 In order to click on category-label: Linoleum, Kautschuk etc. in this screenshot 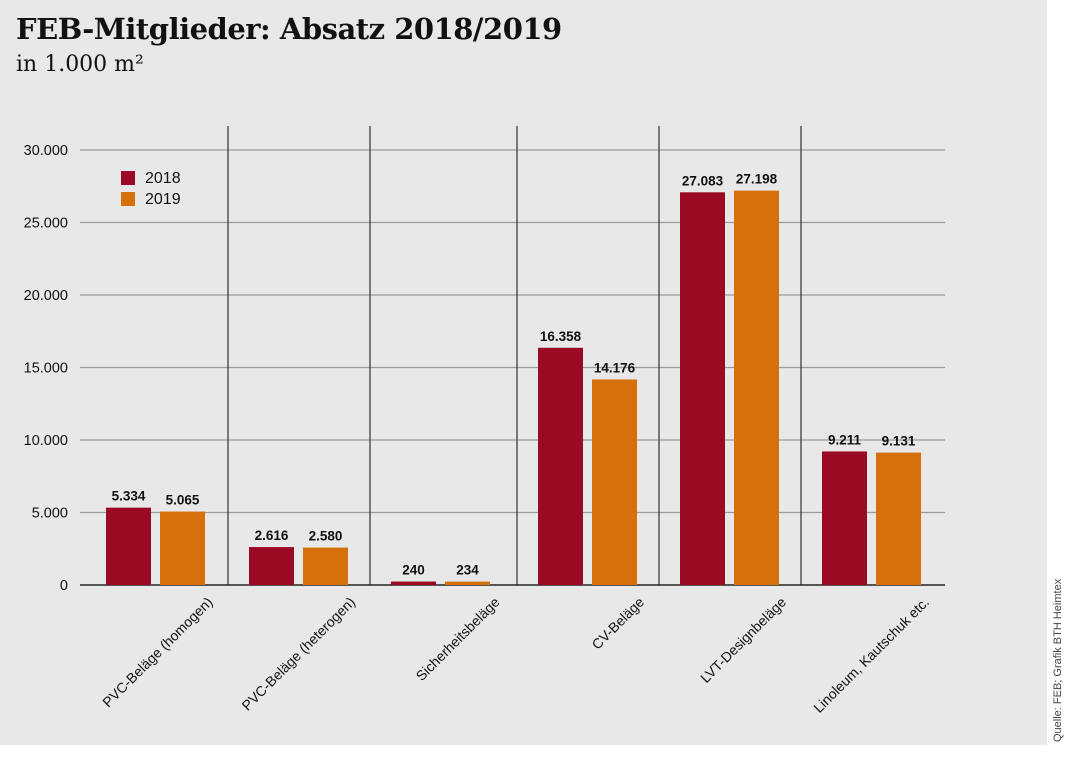, I will do `click(871, 655)`.